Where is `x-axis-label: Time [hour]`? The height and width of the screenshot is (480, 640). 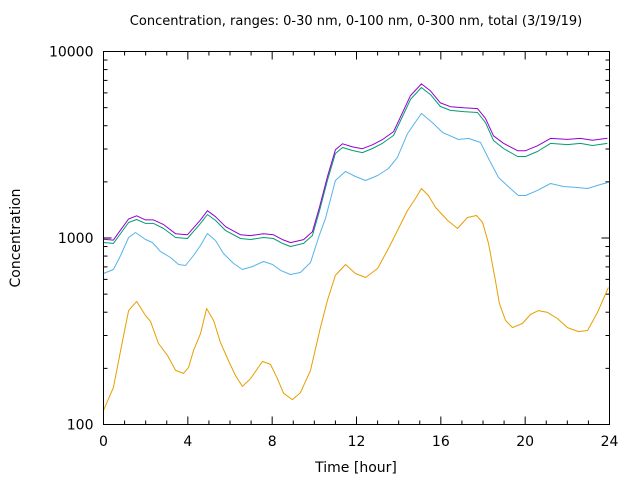 x-axis-label: Time [hour] is located at coordinates (355, 468).